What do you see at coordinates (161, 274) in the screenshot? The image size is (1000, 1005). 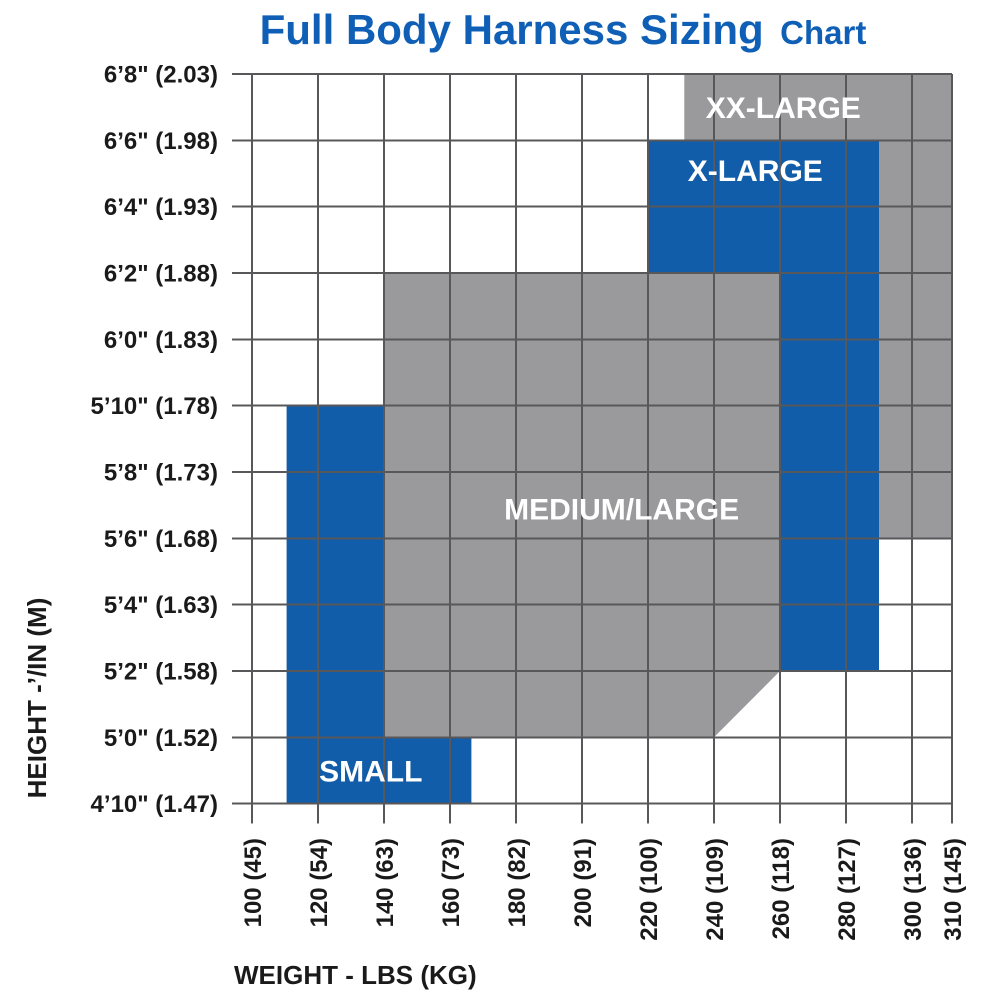 I see `y-tick-label: 6’2" (1.88)` at bounding box center [161, 274].